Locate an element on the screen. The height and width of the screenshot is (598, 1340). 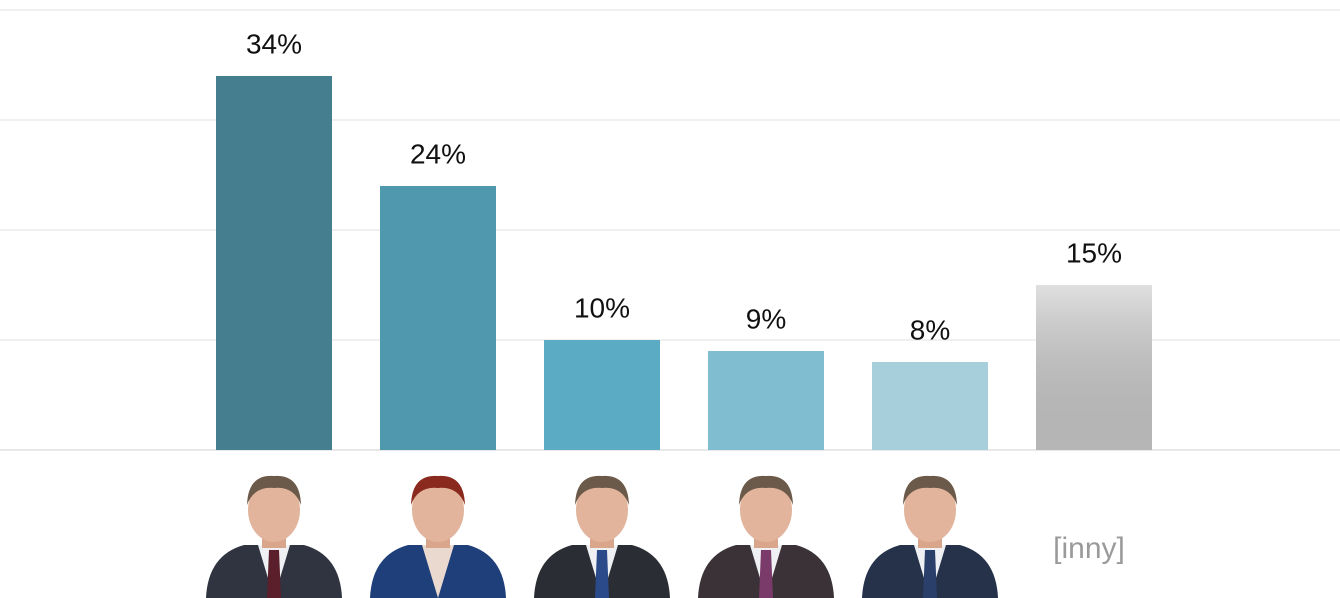
value-label: 15% is located at coordinates (1094, 252).